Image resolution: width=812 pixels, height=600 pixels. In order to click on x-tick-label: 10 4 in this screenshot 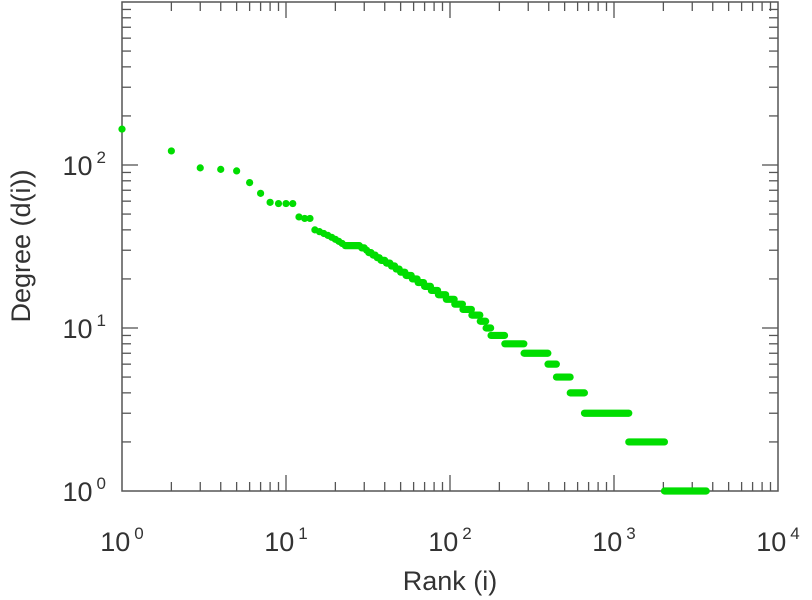, I will do `click(778, 540)`.